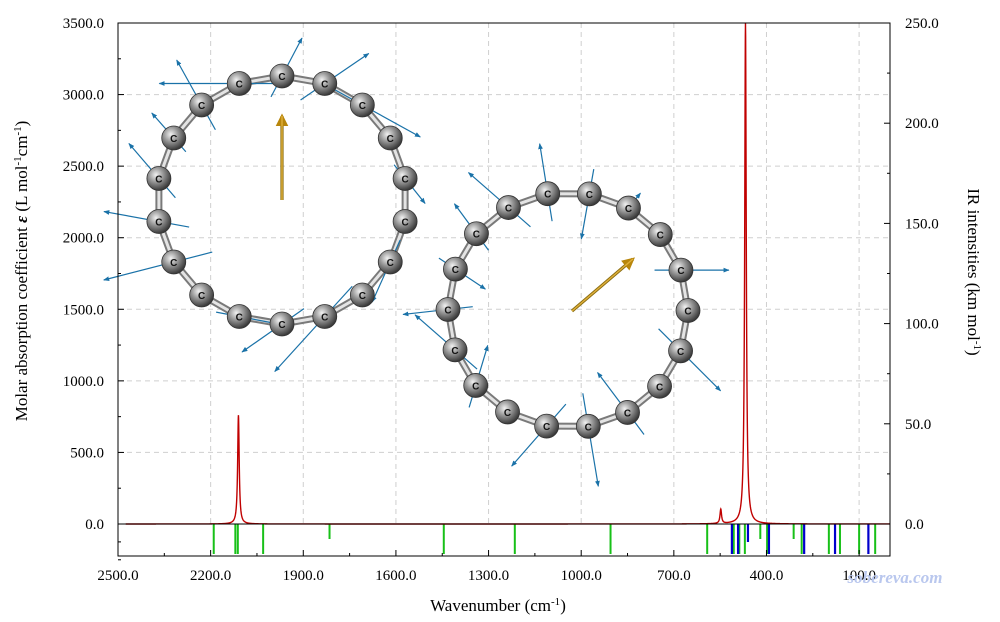  Describe the element at coordinates (488, 576) in the screenshot. I see `x-tick-label: 1300.0` at that location.